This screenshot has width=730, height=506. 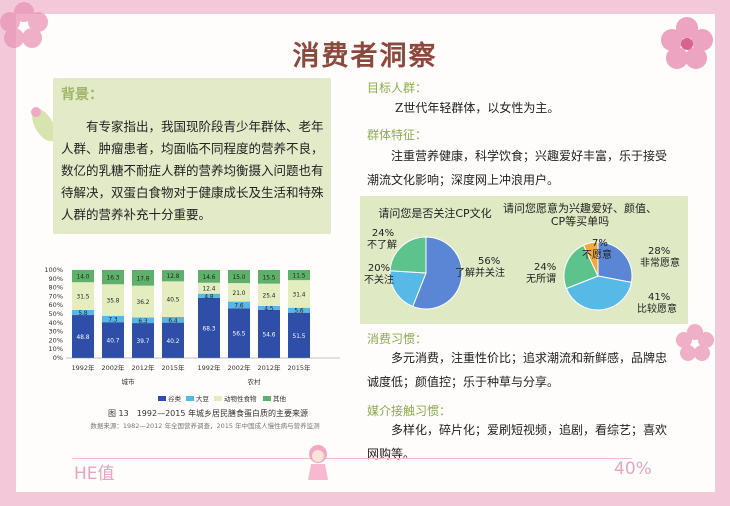 I want to click on bar-value-label: 54.6, so click(x=269, y=335).